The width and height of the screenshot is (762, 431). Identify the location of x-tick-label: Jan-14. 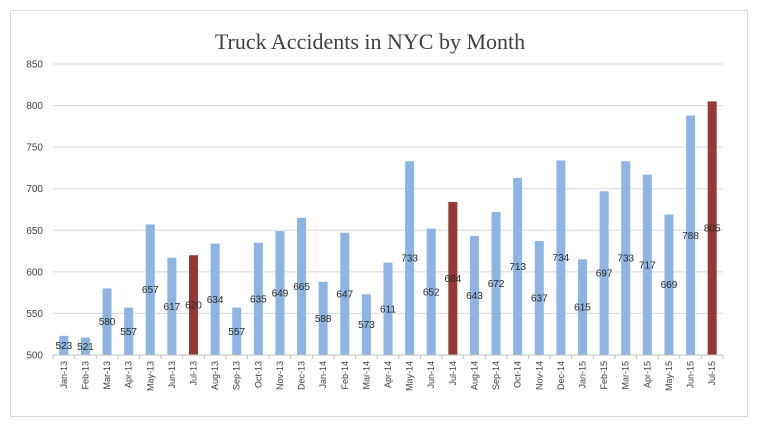
(323, 375).